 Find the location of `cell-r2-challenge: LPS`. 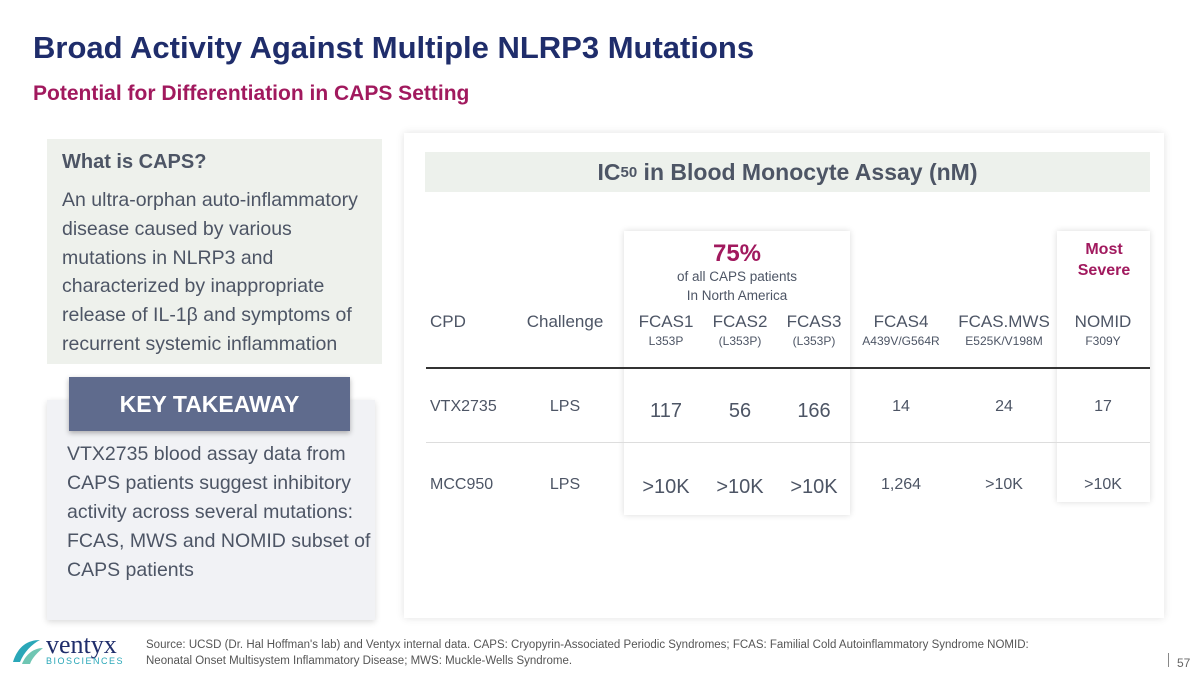

cell-r2-challenge: LPS is located at coordinates (565, 484).